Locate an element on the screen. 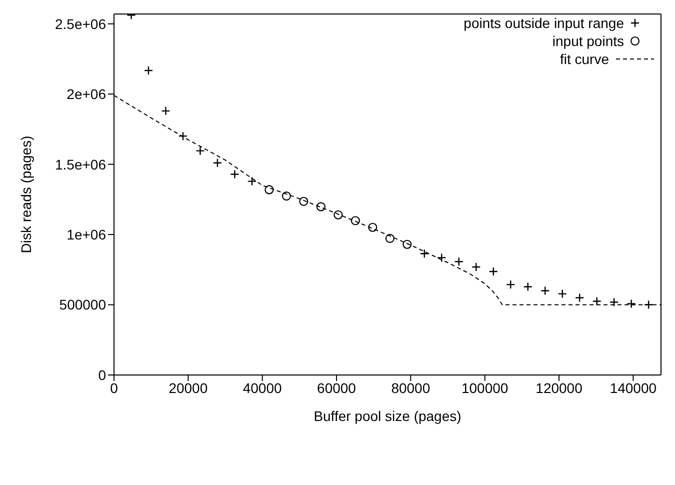 Image resolution: width=675 pixels, height=485 pixels. legend-label: fit curve is located at coordinates (584, 59).